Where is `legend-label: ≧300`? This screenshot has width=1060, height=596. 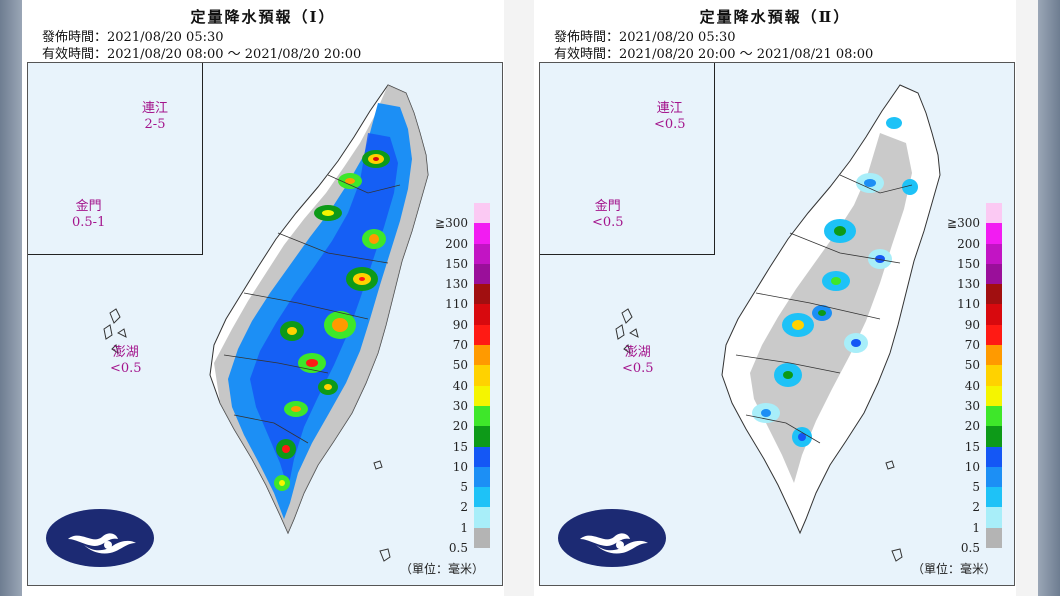
legend-label: ≧300 is located at coordinates (963, 223).